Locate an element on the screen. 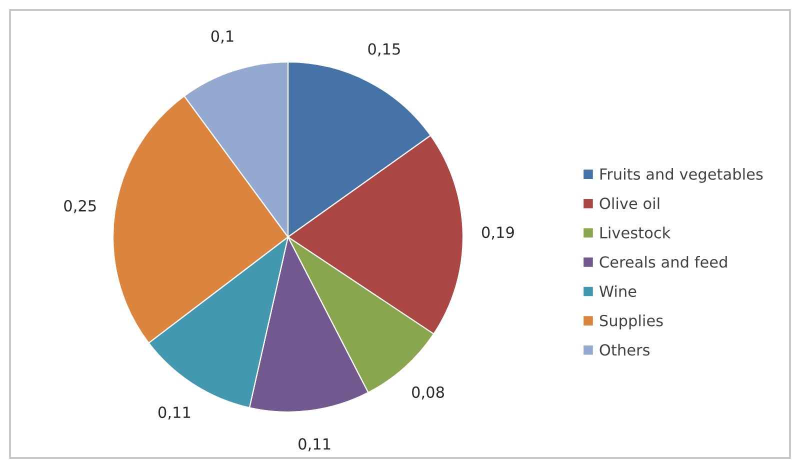  legend-label: Supplies is located at coordinates (631, 322).